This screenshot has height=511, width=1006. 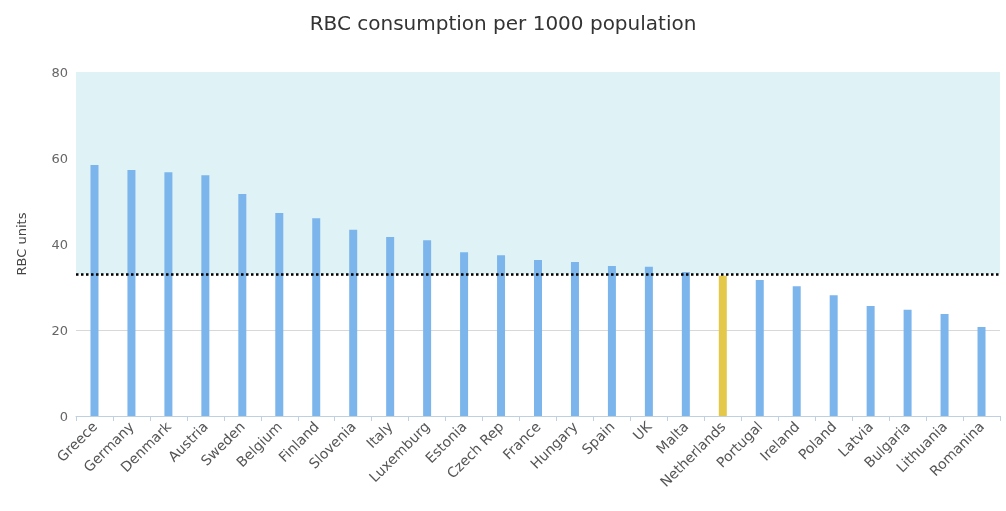 What do you see at coordinates (59, 72) in the screenshot?
I see `y-tick-label: 80` at bounding box center [59, 72].